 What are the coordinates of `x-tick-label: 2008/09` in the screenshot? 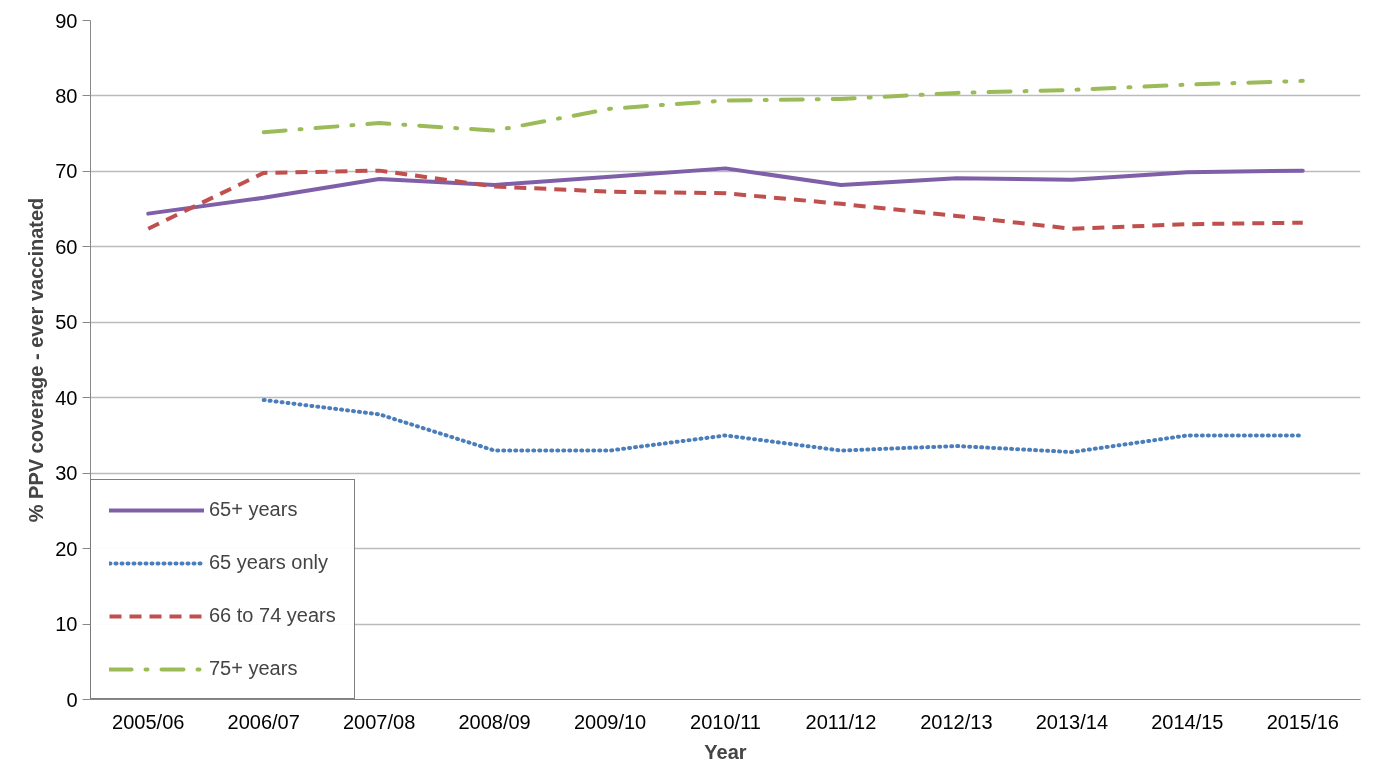 It's located at (494, 721).